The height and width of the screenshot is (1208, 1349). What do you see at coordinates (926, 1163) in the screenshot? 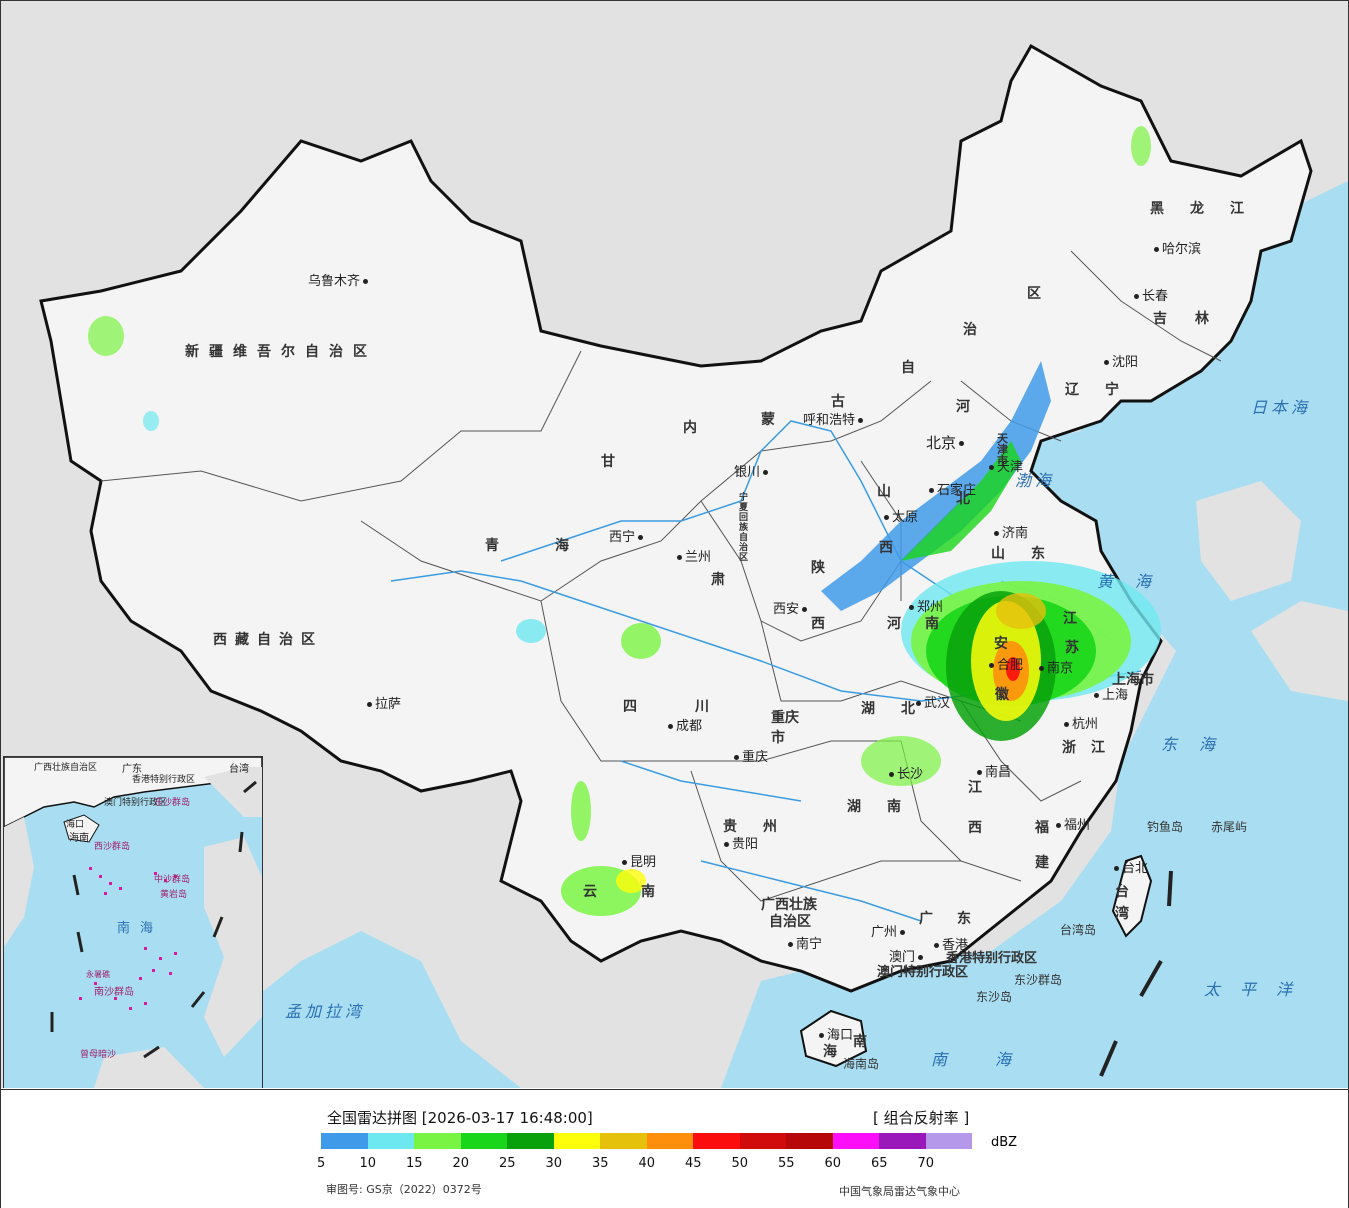
I see `colorbar-tick-label: 70` at bounding box center [926, 1163].